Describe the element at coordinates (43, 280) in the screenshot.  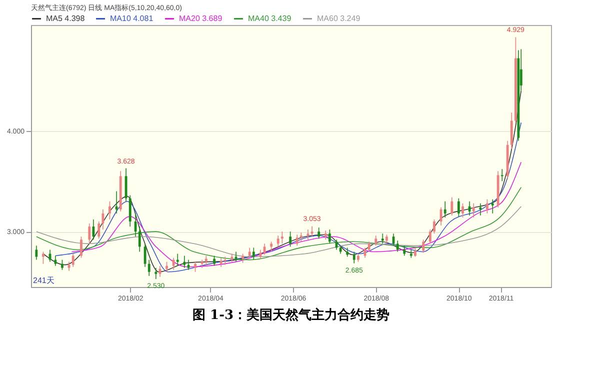
I see `annotation: 241天` at that location.